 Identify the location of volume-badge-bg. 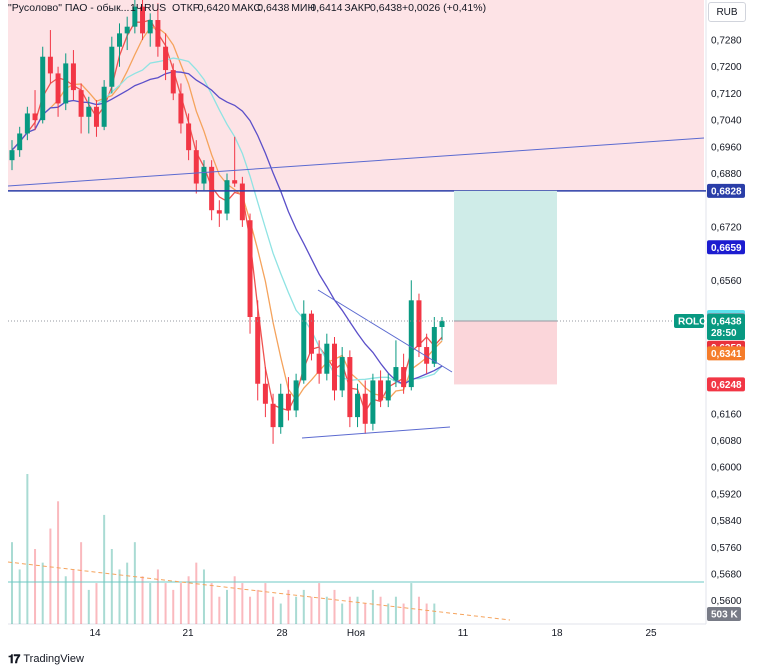
(724, 614).